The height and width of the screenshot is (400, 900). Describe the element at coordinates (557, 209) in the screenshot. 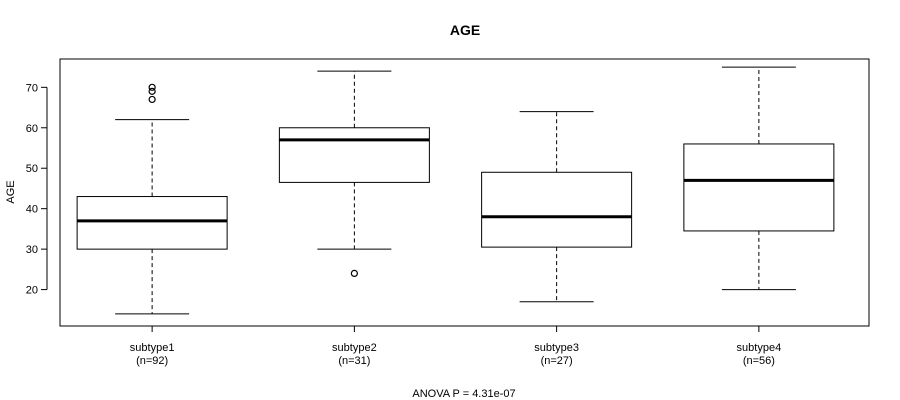

I see `iqr-box-subtype3` at that location.